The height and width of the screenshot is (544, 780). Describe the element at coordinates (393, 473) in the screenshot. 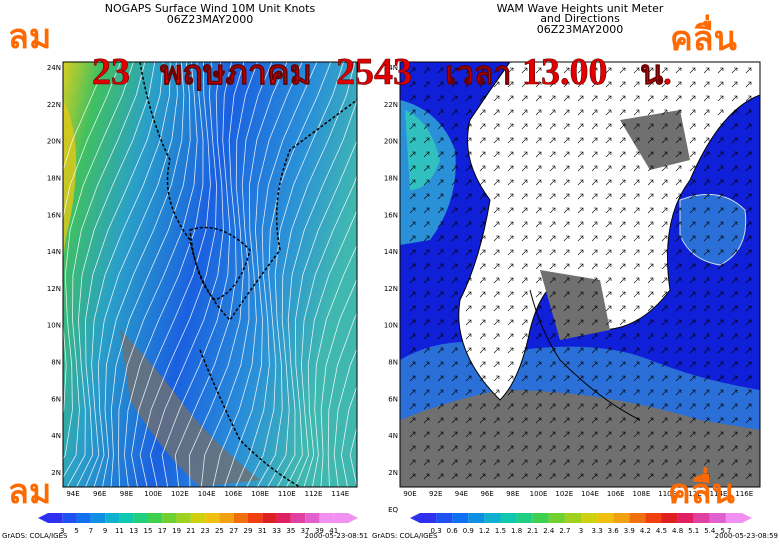

I see `lat-label: 2N` at that location.